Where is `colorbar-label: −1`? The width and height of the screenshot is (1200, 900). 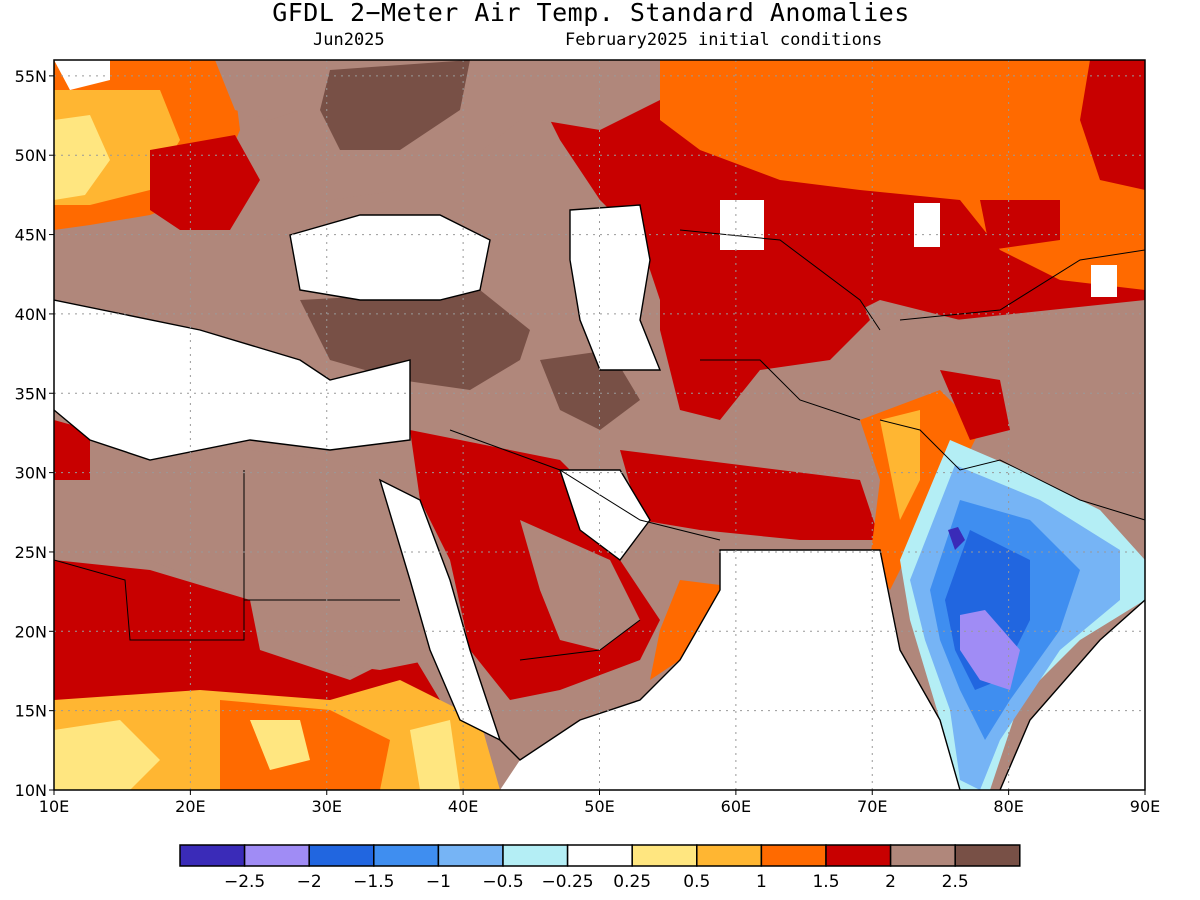
colorbar-label: −1 is located at coordinates (438, 882).